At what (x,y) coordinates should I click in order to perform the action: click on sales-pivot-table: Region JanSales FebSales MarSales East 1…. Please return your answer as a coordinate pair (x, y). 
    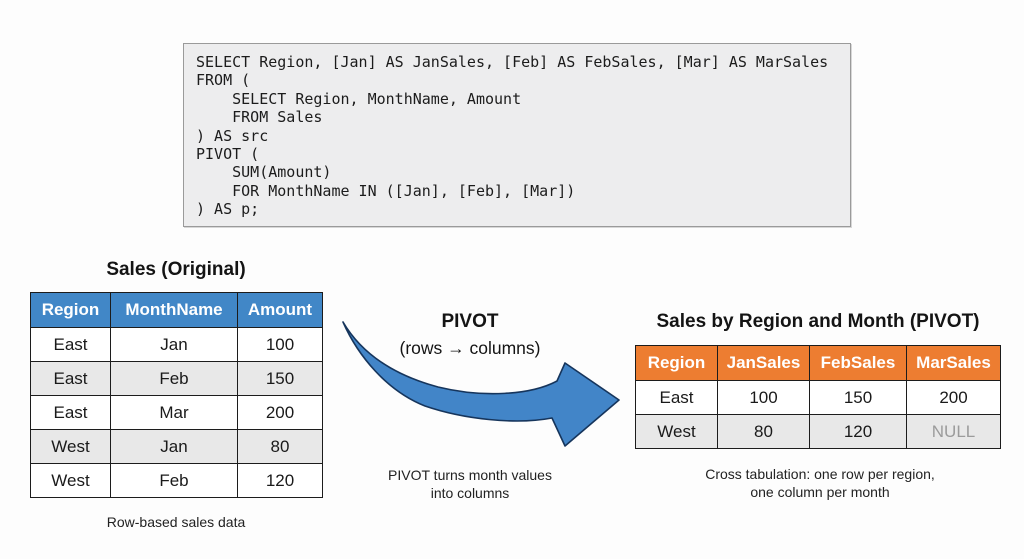
    Looking at the image, I should click on (818, 397).